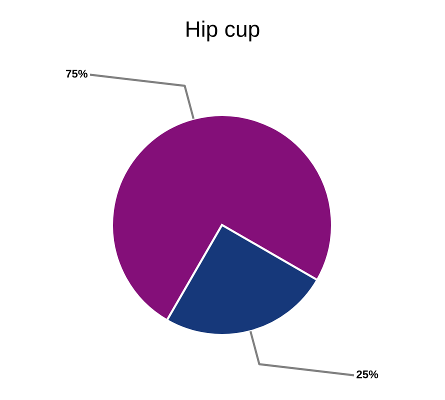 The height and width of the screenshot is (400, 445). I want to click on data-label: 75%, so click(77, 74).